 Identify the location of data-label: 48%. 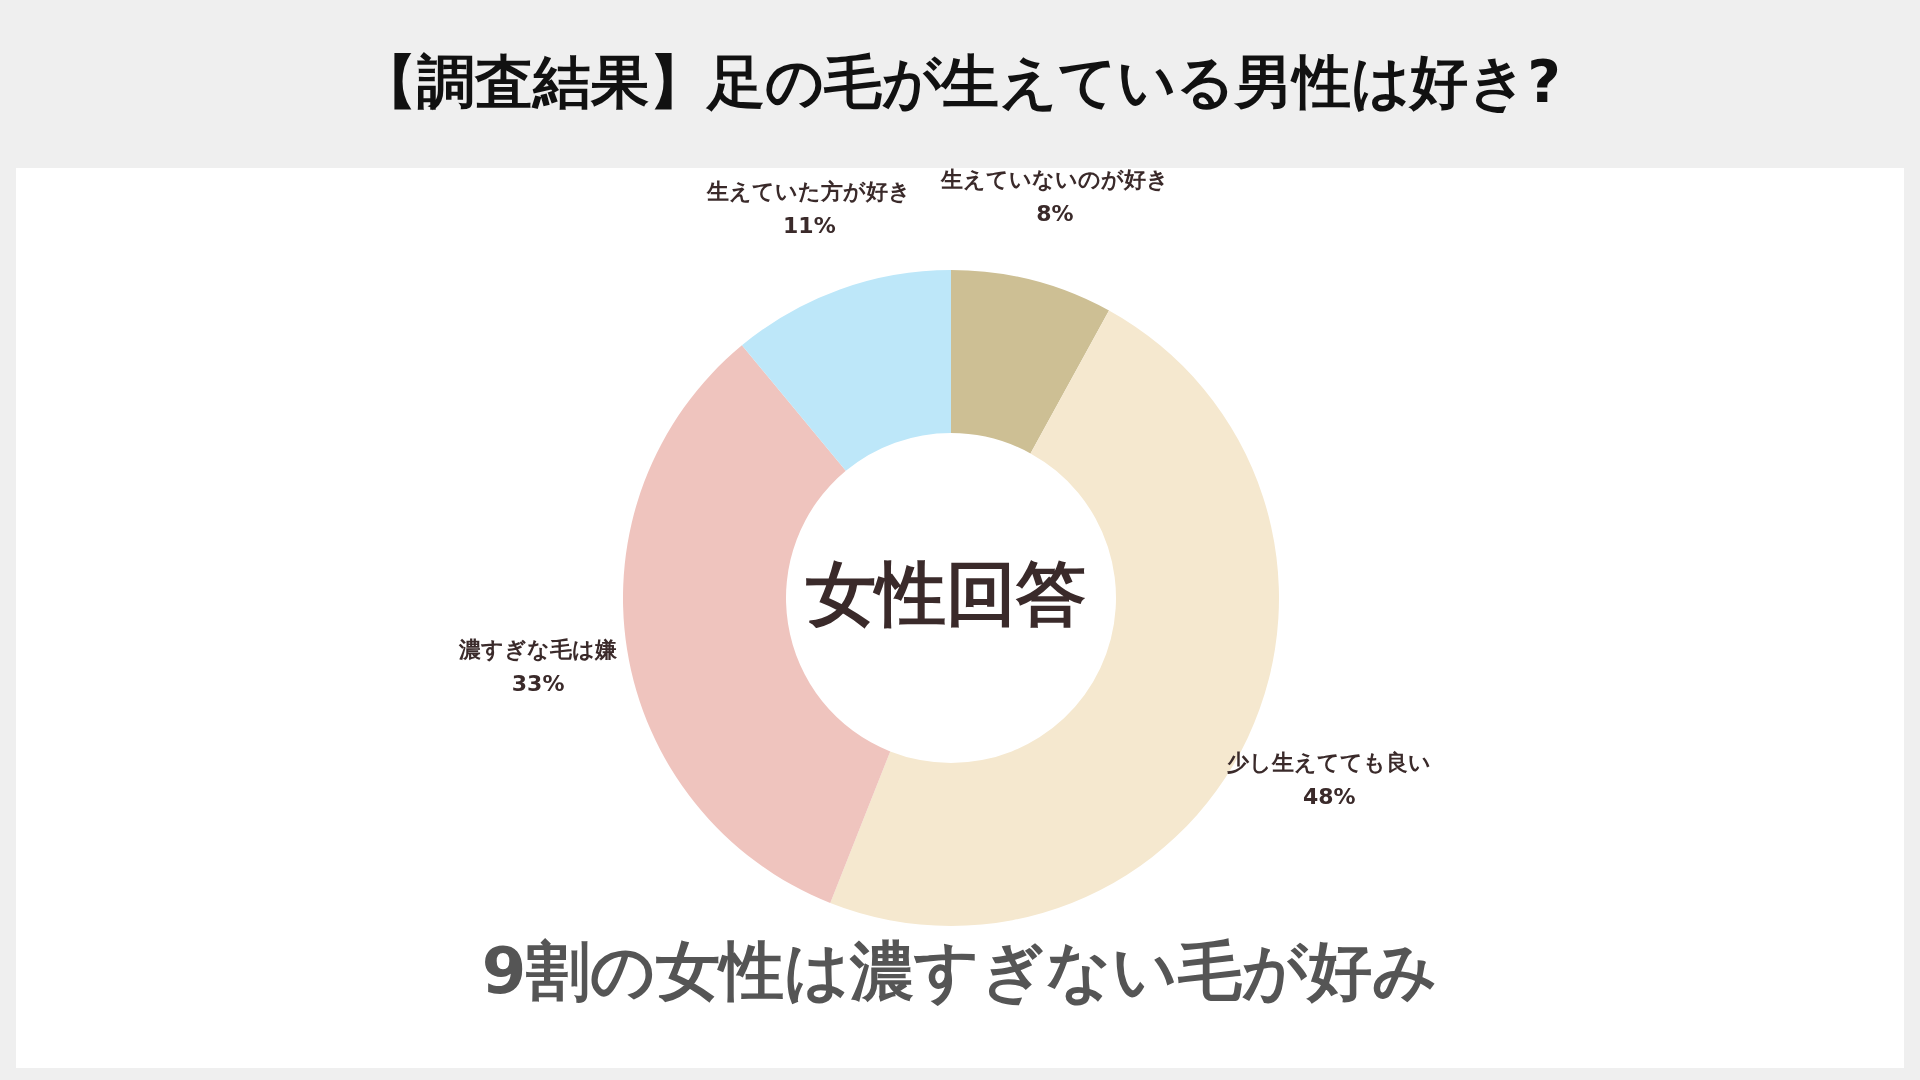
(1329, 796).